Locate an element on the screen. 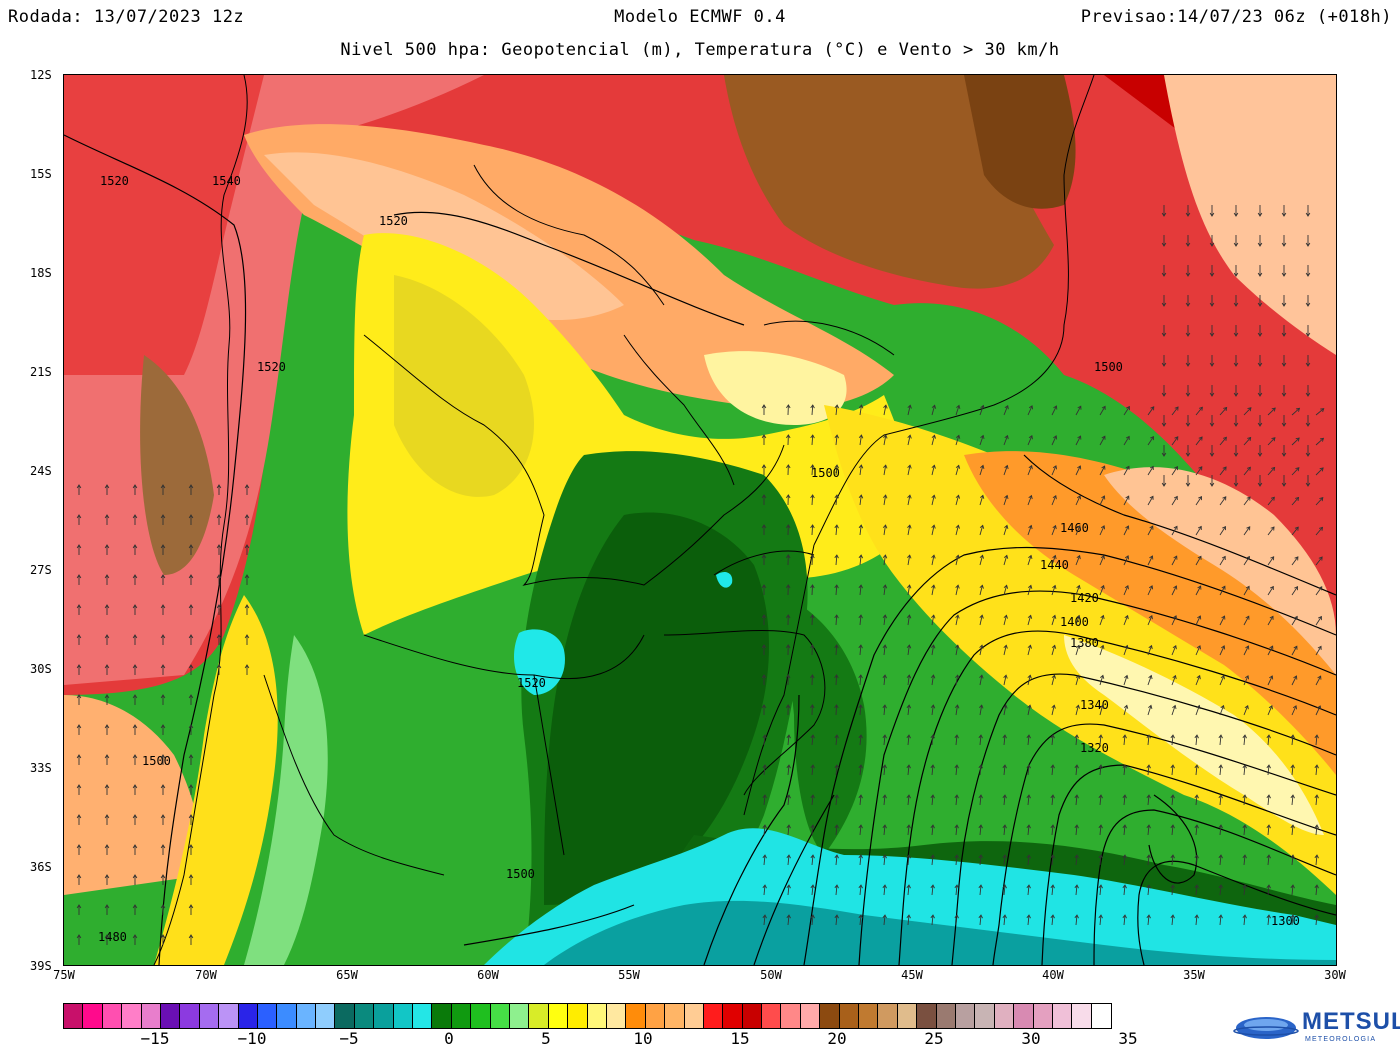 The height and width of the screenshot is (1052, 1400). metsul-tagline: METEOROLOGIA is located at coordinates (1341, 1039).